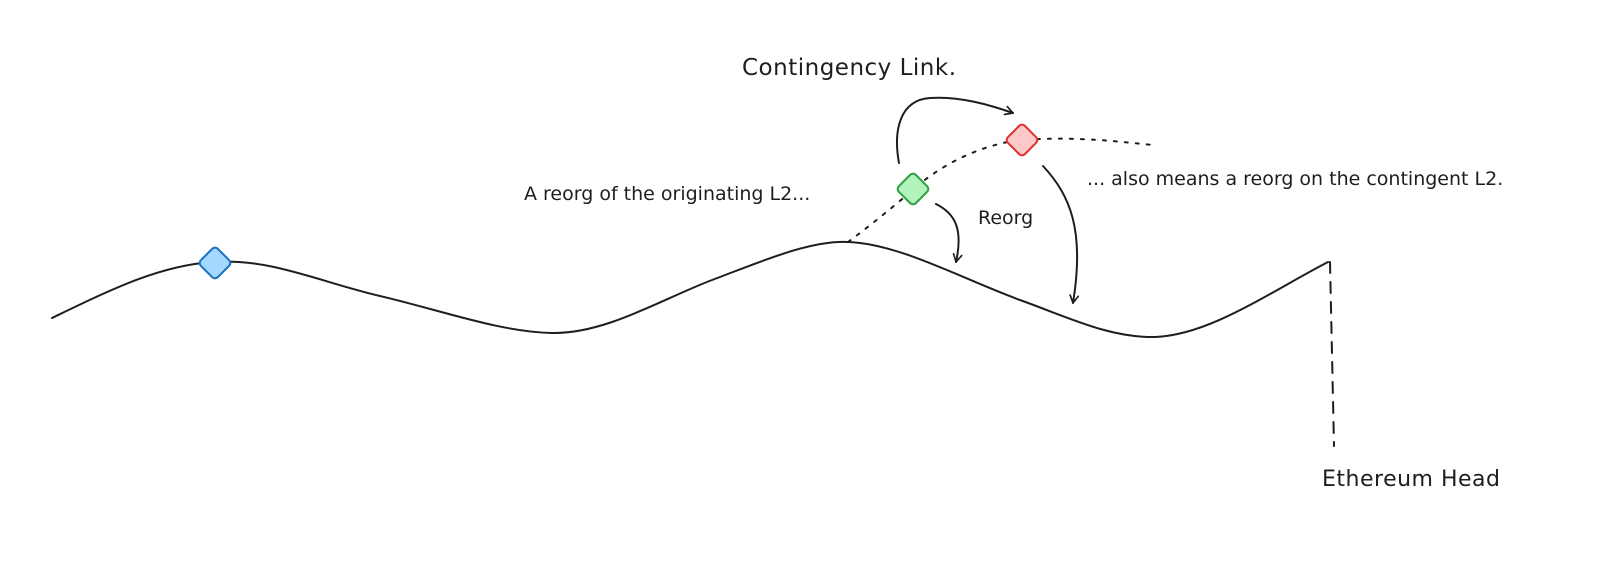 The height and width of the screenshot is (584, 1600). I want to click on reorg-arrow-long, so click(1061, 234).